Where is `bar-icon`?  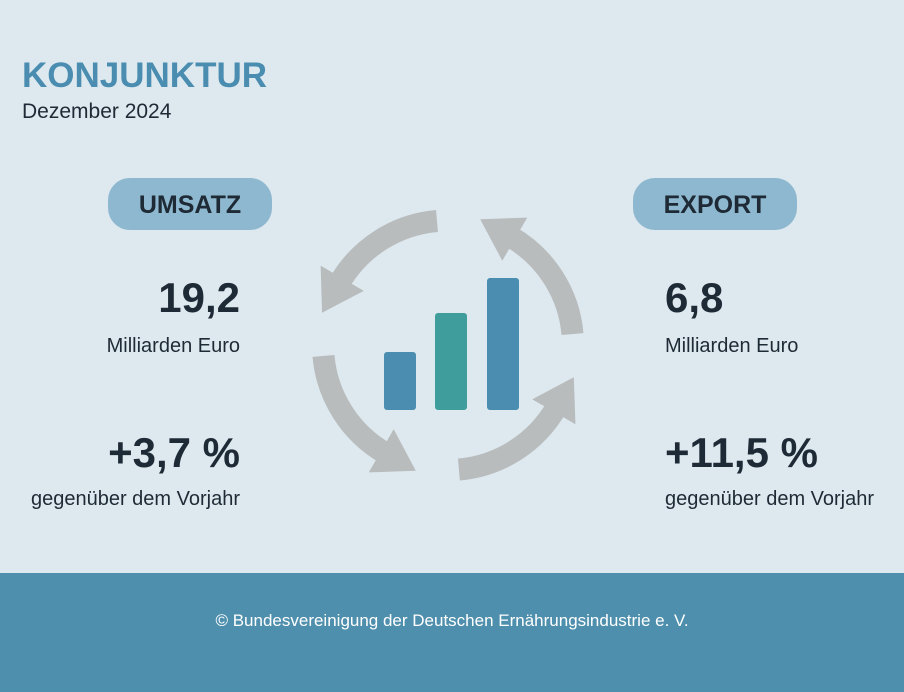
bar-icon is located at coordinates (451, 344).